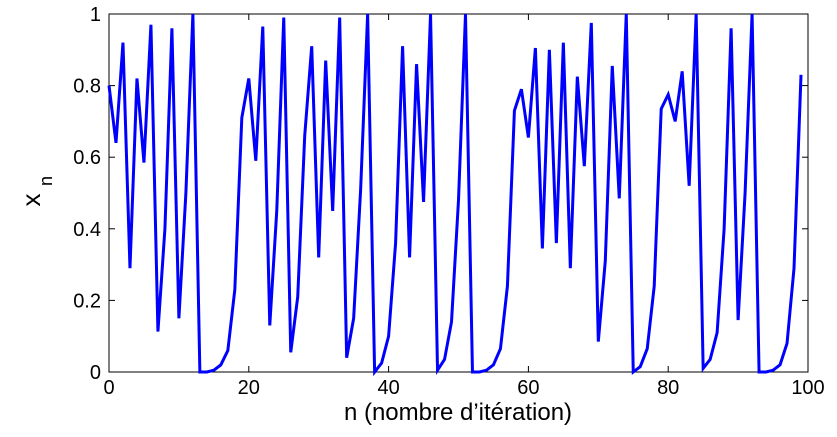 This screenshot has height=437, width=837. What do you see at coordinates (95, 15) in the screenshot?
I see `y-tick-label: 1` at bounding box center [95, 15].